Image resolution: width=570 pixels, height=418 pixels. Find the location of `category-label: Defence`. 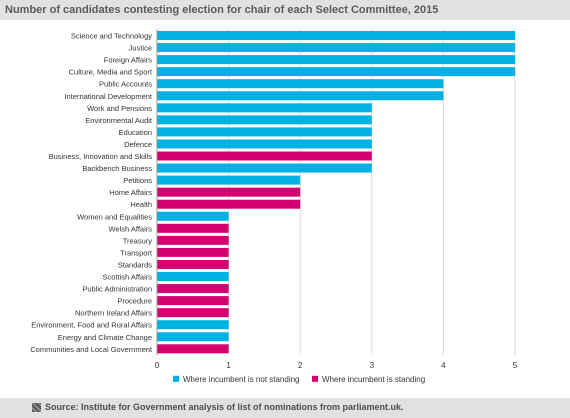

category-label: Defence is located at coordinates (138, 144).